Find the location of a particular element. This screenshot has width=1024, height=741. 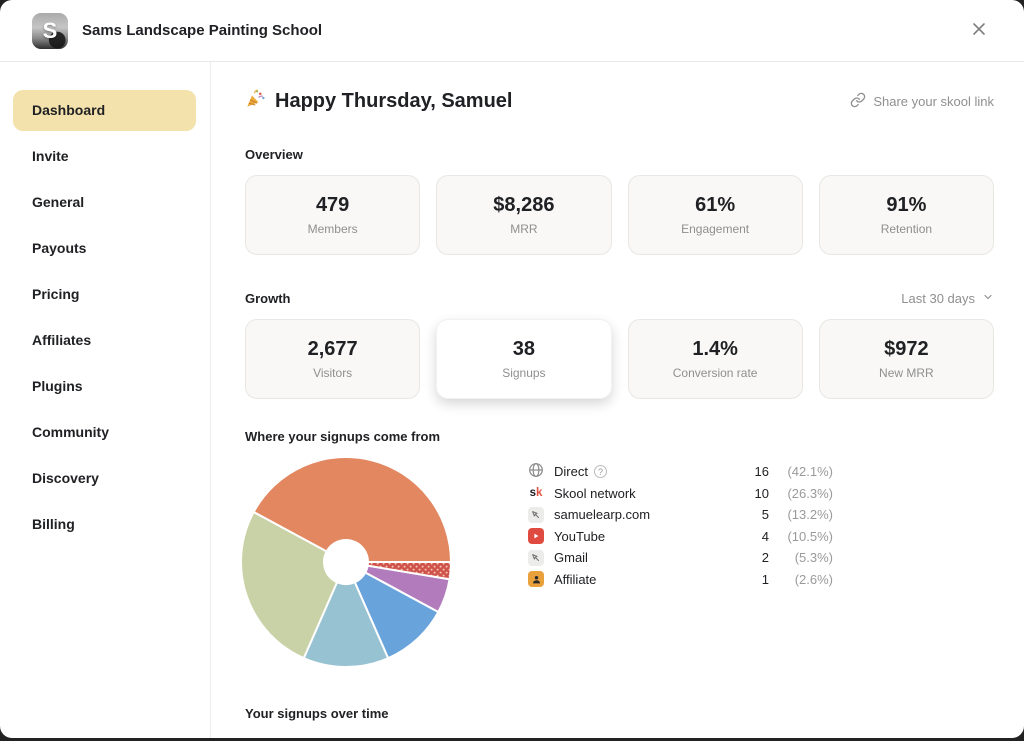

close-icon is located at coordinates (979, 30).